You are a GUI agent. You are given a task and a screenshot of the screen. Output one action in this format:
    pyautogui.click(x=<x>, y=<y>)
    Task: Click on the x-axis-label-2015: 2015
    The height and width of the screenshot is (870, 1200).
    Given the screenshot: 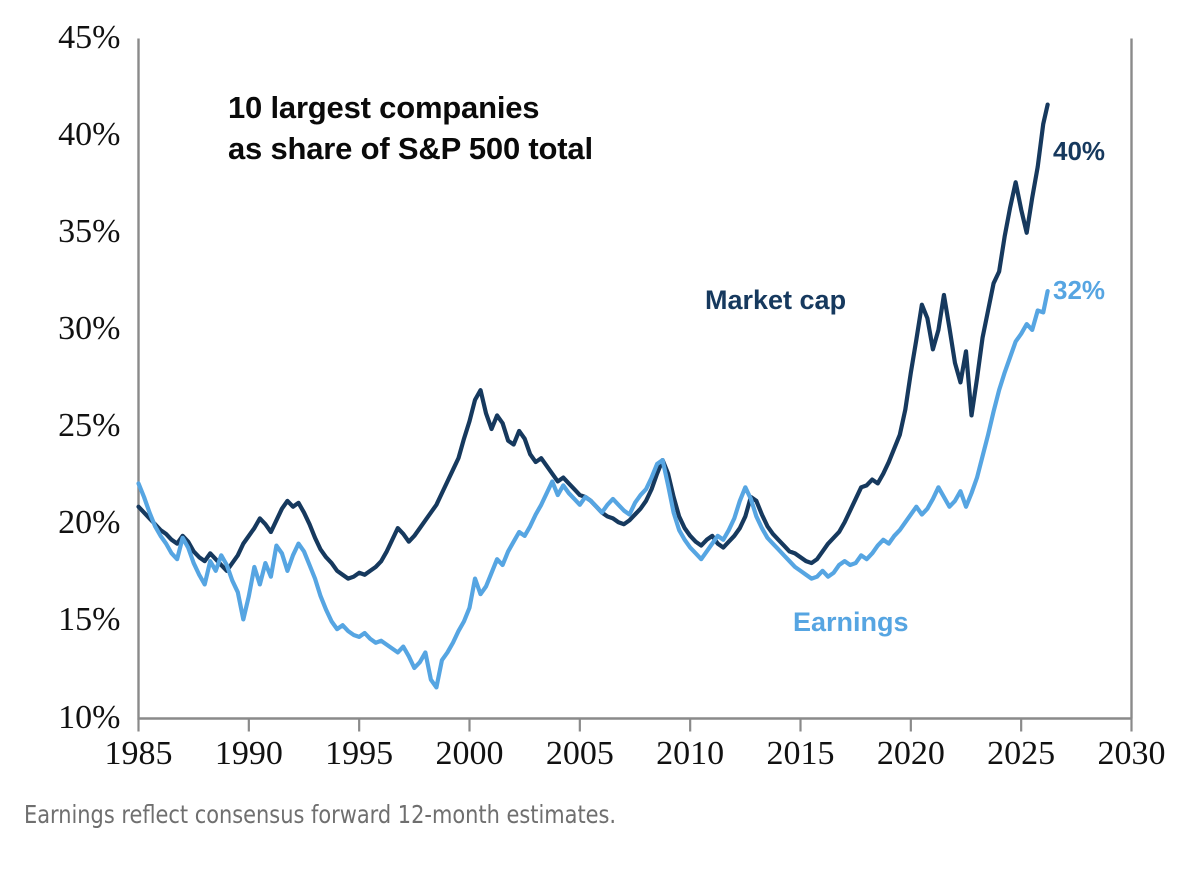 What is the action you would take?
    pyautogui.click(x=800, y=753)
    